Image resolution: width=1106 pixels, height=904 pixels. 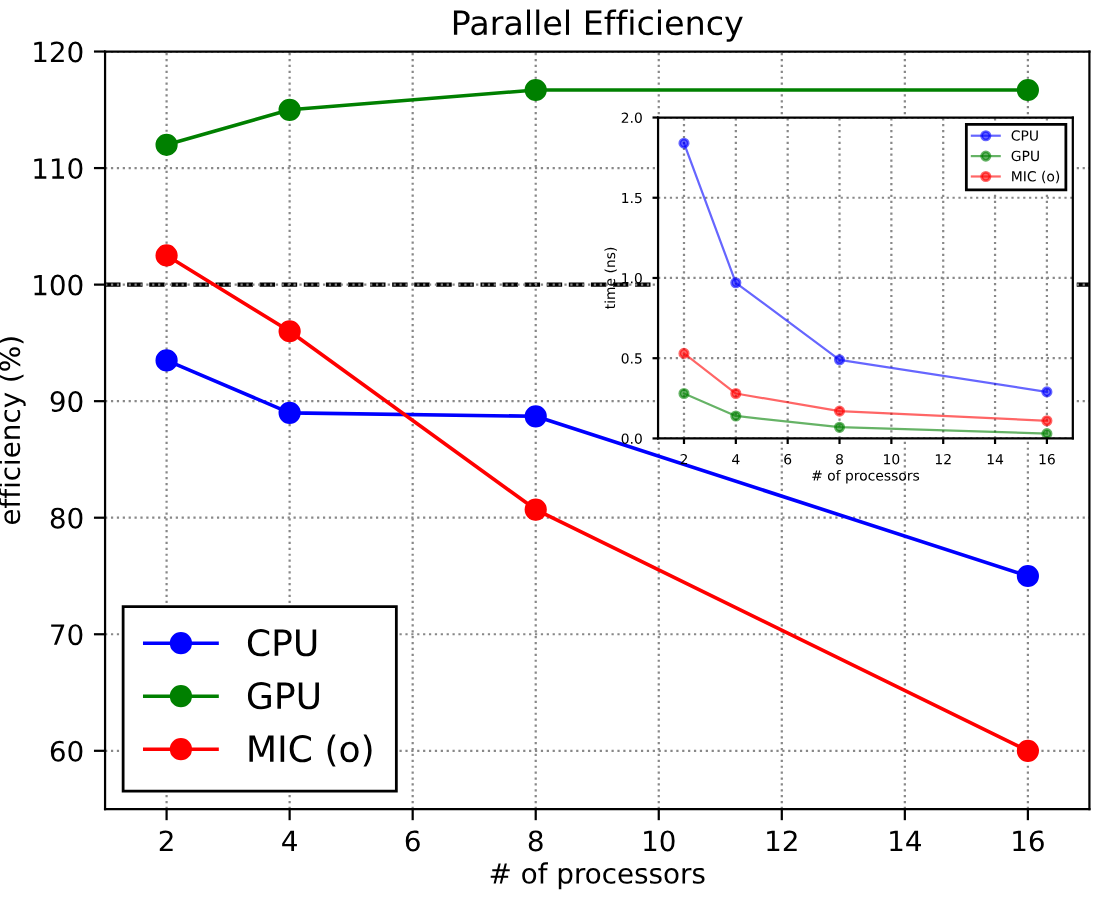 I want to click on x-tick-label: 10, so click(x=659, y=841).